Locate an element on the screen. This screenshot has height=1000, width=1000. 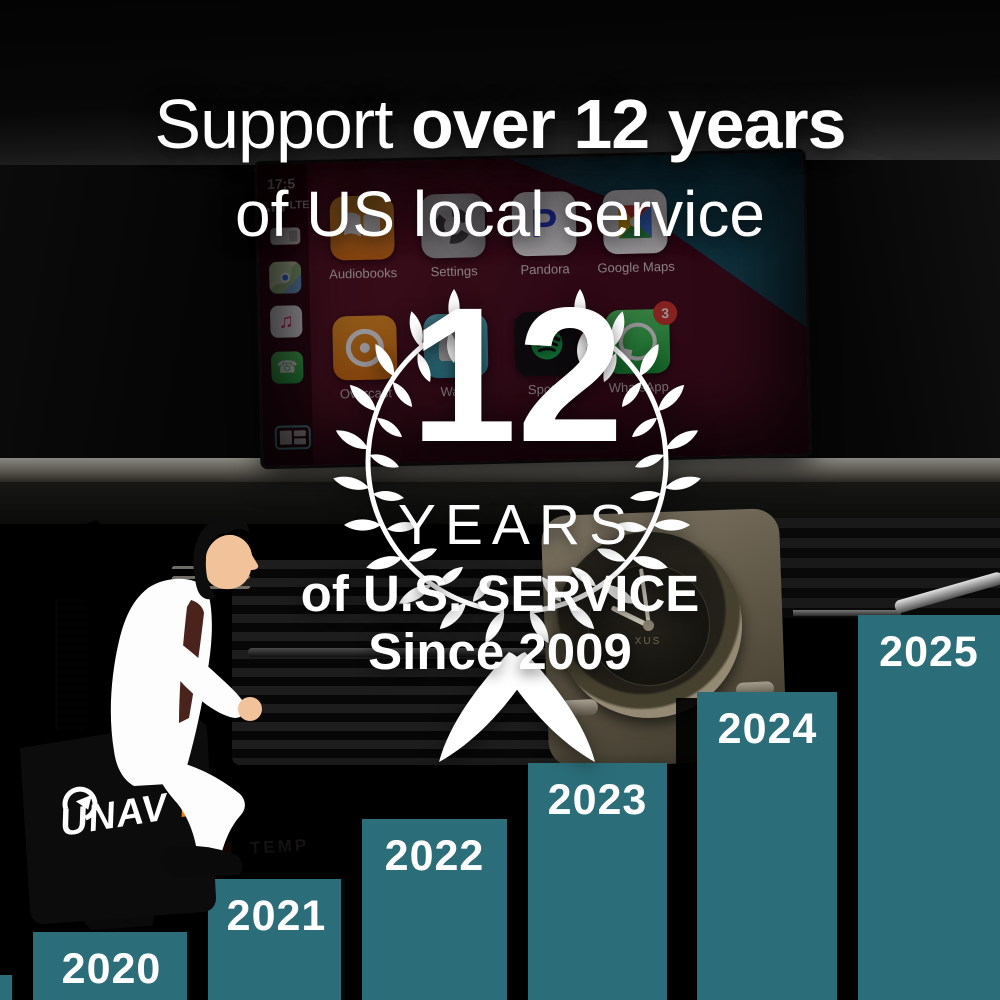
vent-slat-bar is located at coordinates (398, 652).